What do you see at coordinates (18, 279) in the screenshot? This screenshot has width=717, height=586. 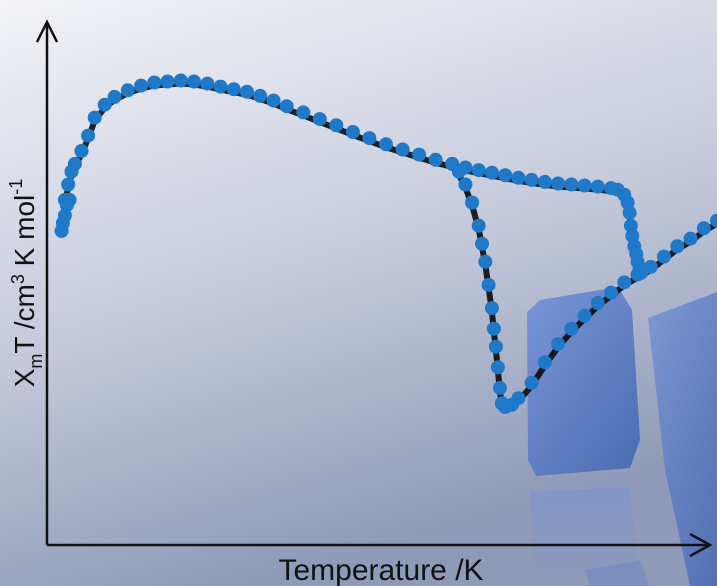 I see `y-label-superscript-3: 3` at bounding box center [18, 279].